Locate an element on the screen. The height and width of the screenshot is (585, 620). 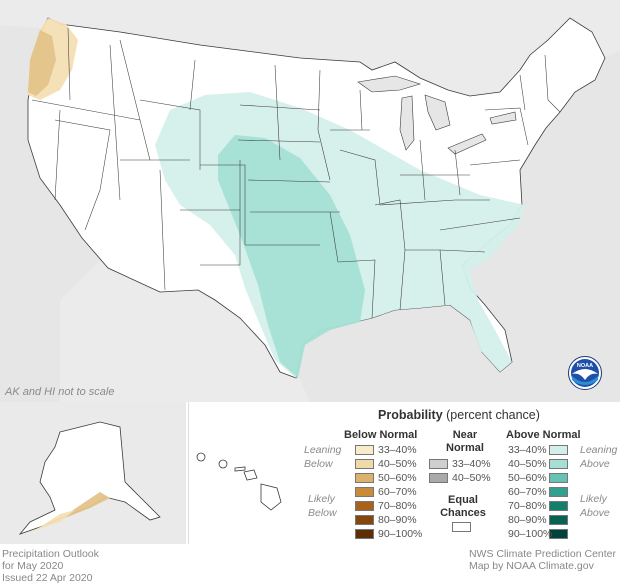
lake-ontario is located at coordinates (503, 118).